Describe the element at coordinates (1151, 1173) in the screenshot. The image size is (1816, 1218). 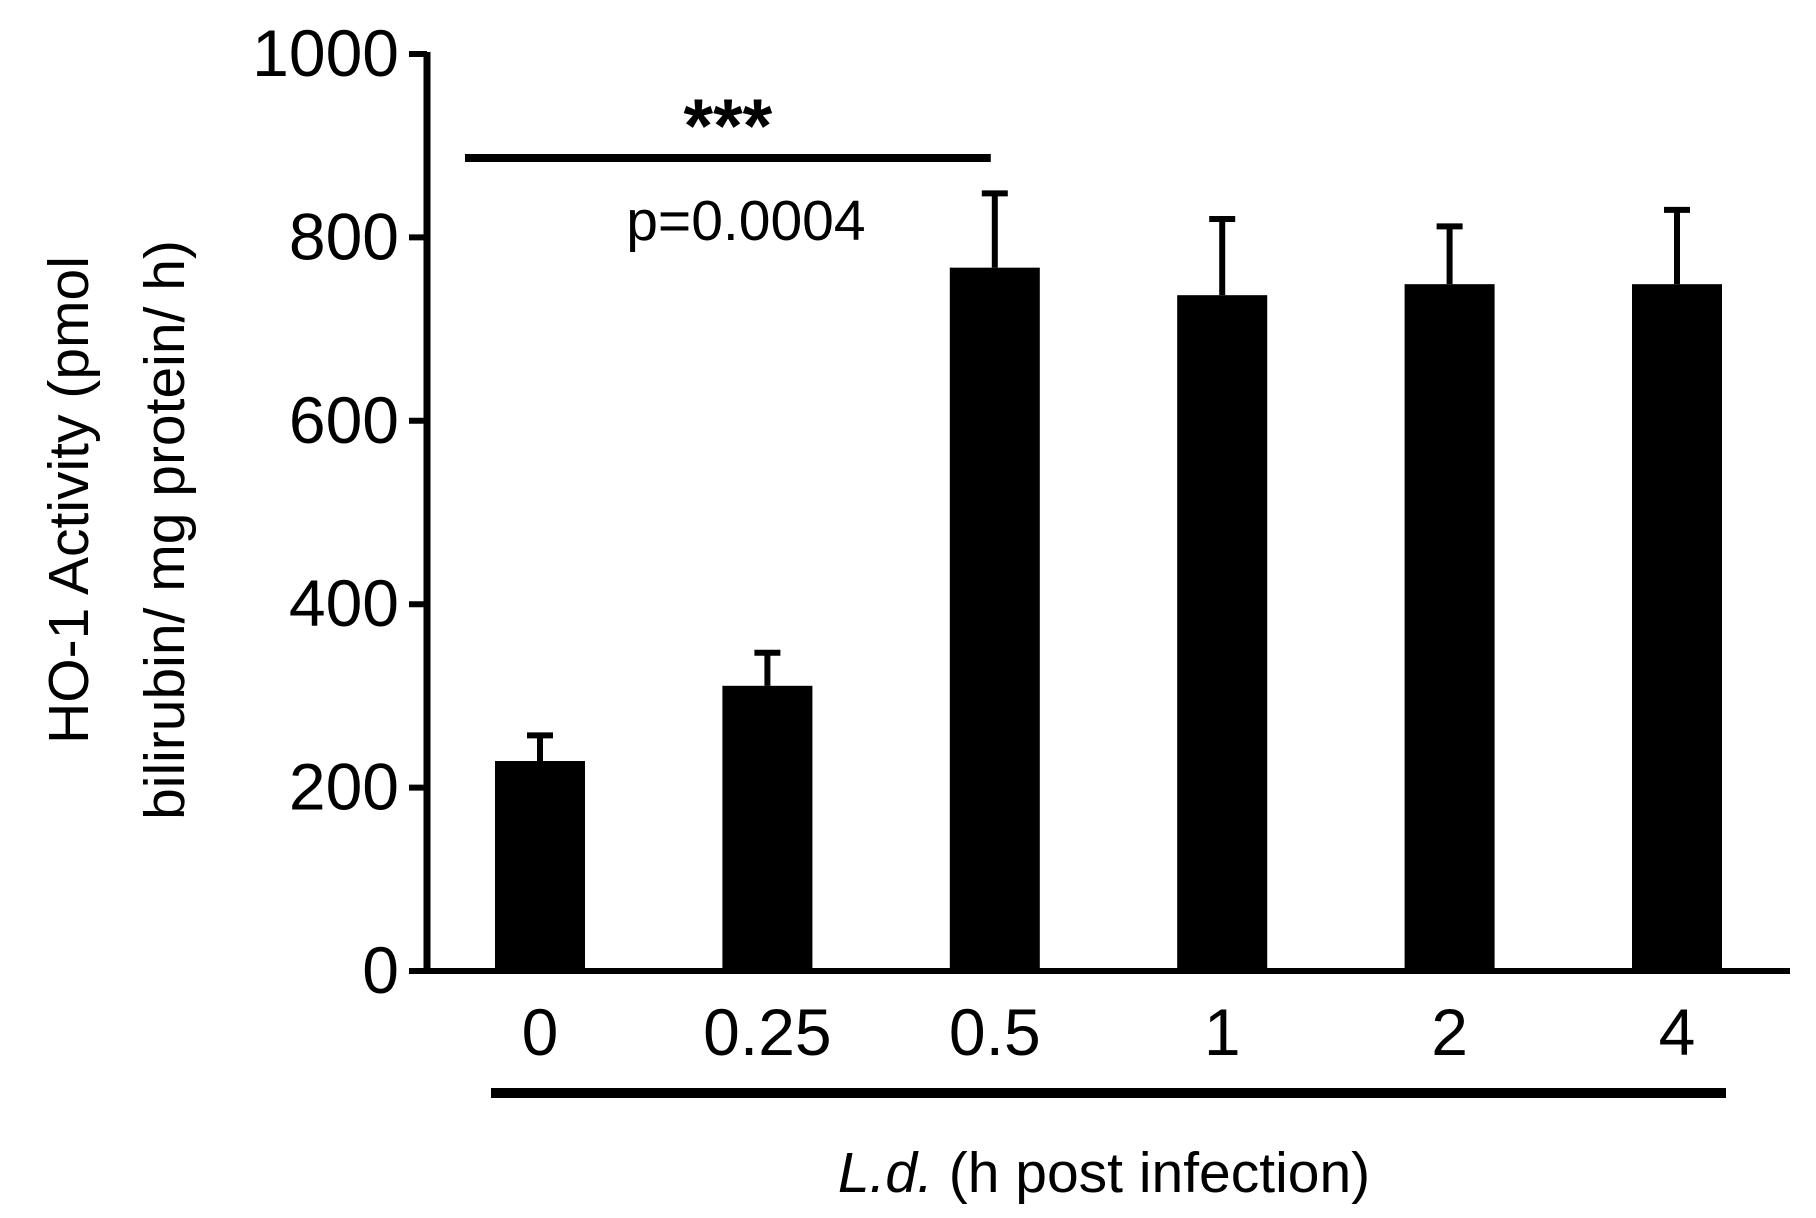
I see `x-axis-title-rest: (h post infection)` at that location.